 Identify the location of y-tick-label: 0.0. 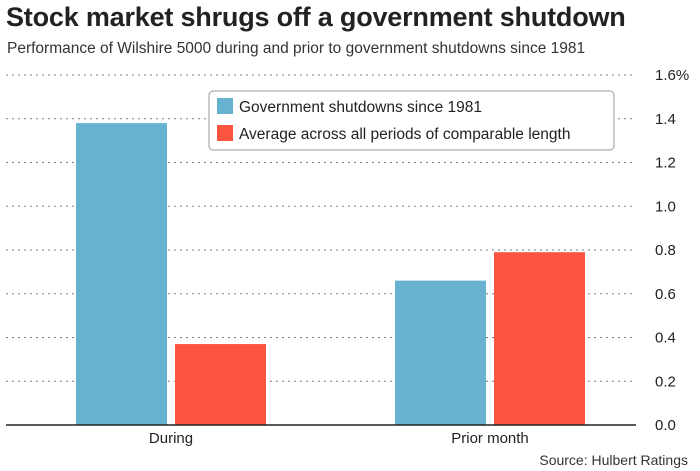
(665, 425).